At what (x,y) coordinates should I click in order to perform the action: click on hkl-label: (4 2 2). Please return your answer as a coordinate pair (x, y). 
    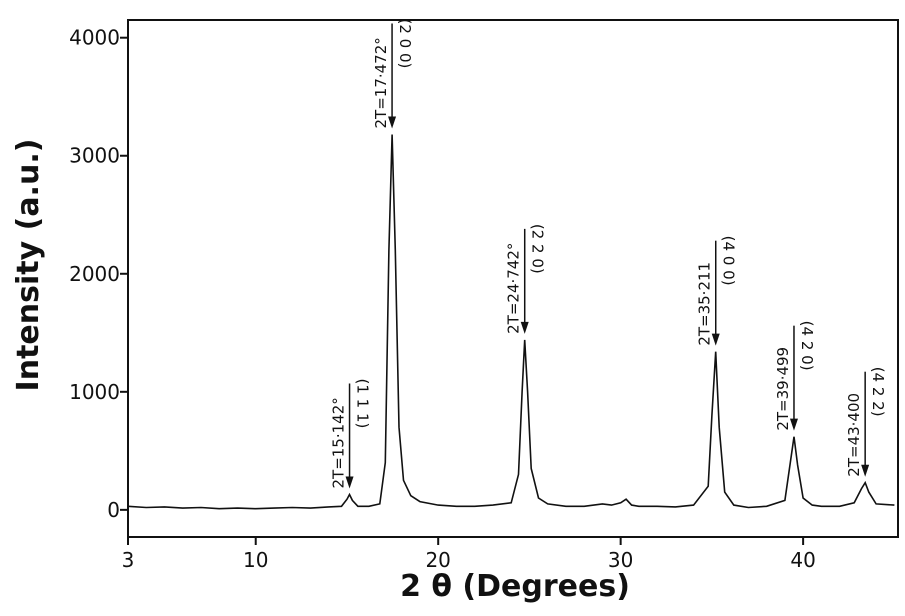
    Looking at the image, I should click on (878, 392).